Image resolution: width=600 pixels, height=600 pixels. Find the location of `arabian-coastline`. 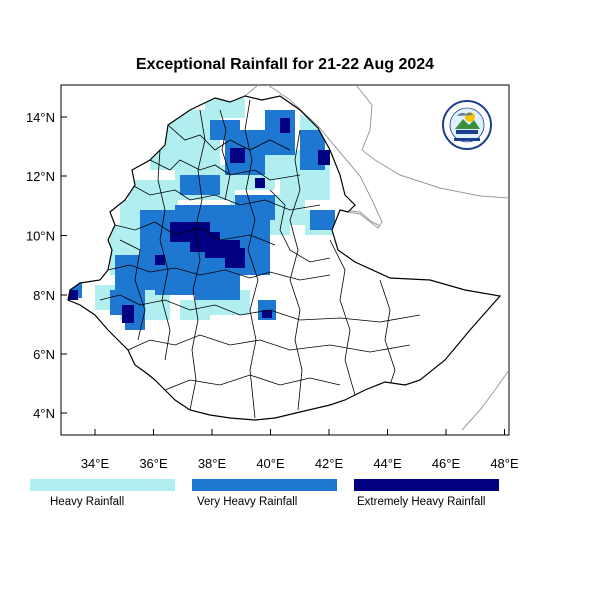

arabian-coastline is located at coordinates (432, 142).